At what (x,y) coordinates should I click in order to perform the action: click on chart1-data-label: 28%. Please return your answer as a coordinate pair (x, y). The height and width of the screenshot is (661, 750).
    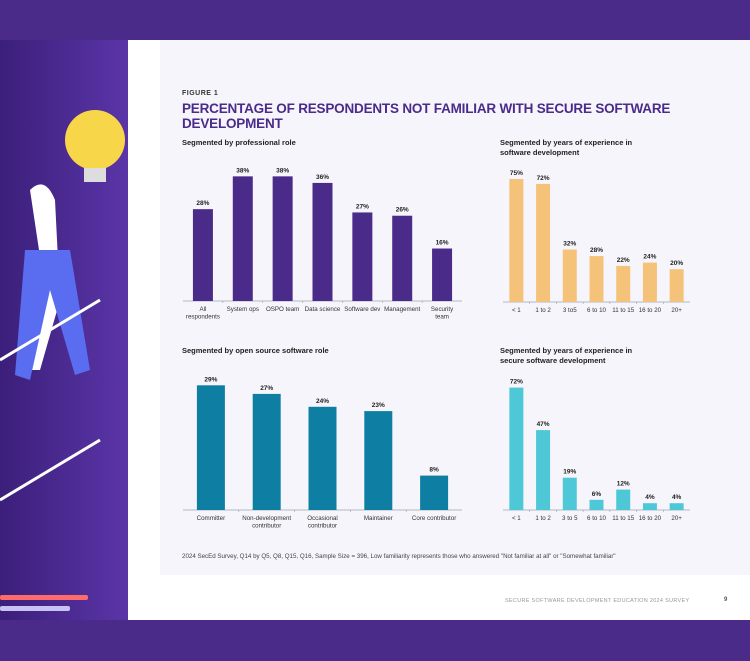
    Looking at the image, I should click on (202, 203).